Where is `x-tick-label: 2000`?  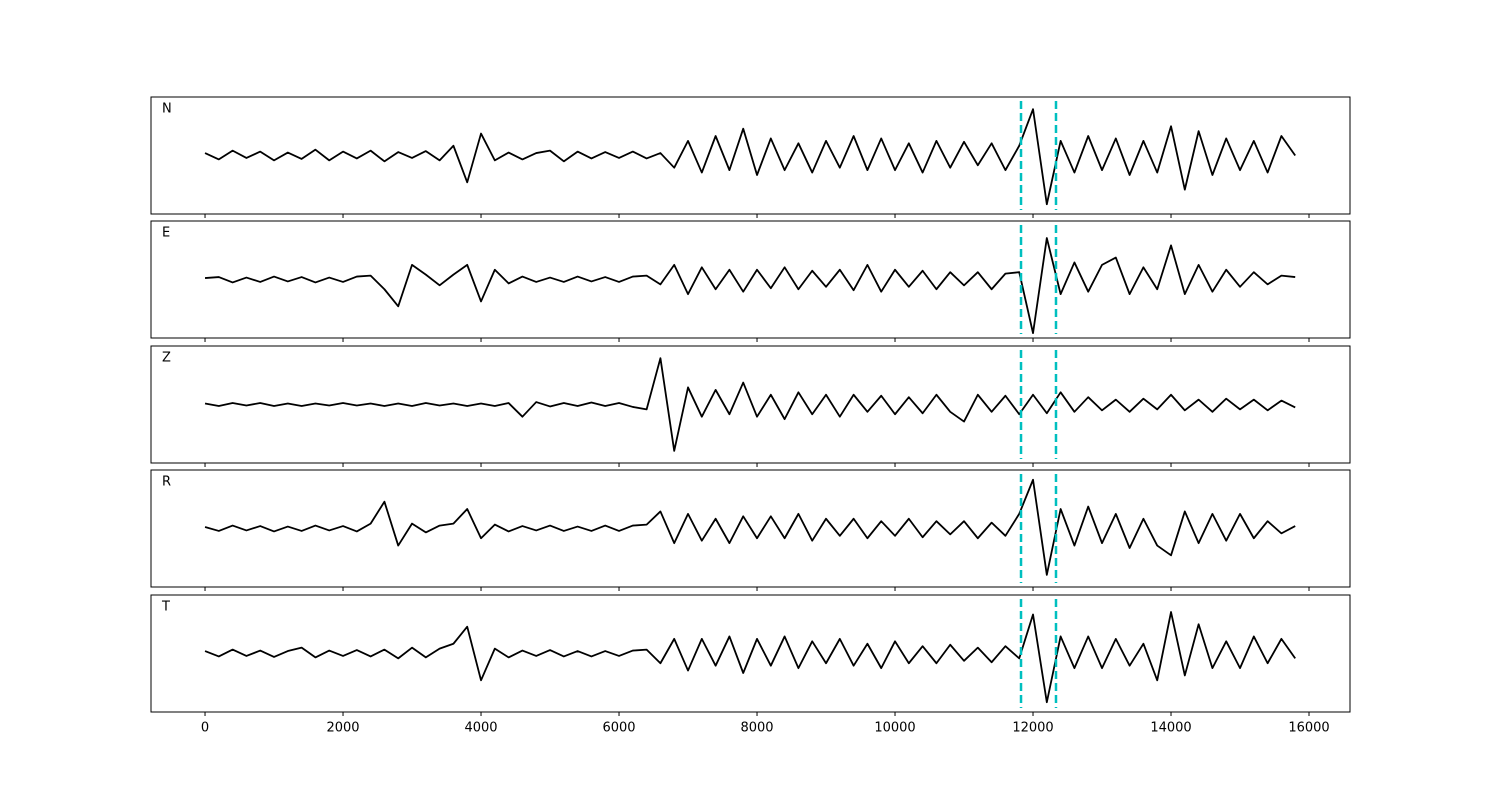
x-tick-label: 2000 is located at coordinates (342, 728).